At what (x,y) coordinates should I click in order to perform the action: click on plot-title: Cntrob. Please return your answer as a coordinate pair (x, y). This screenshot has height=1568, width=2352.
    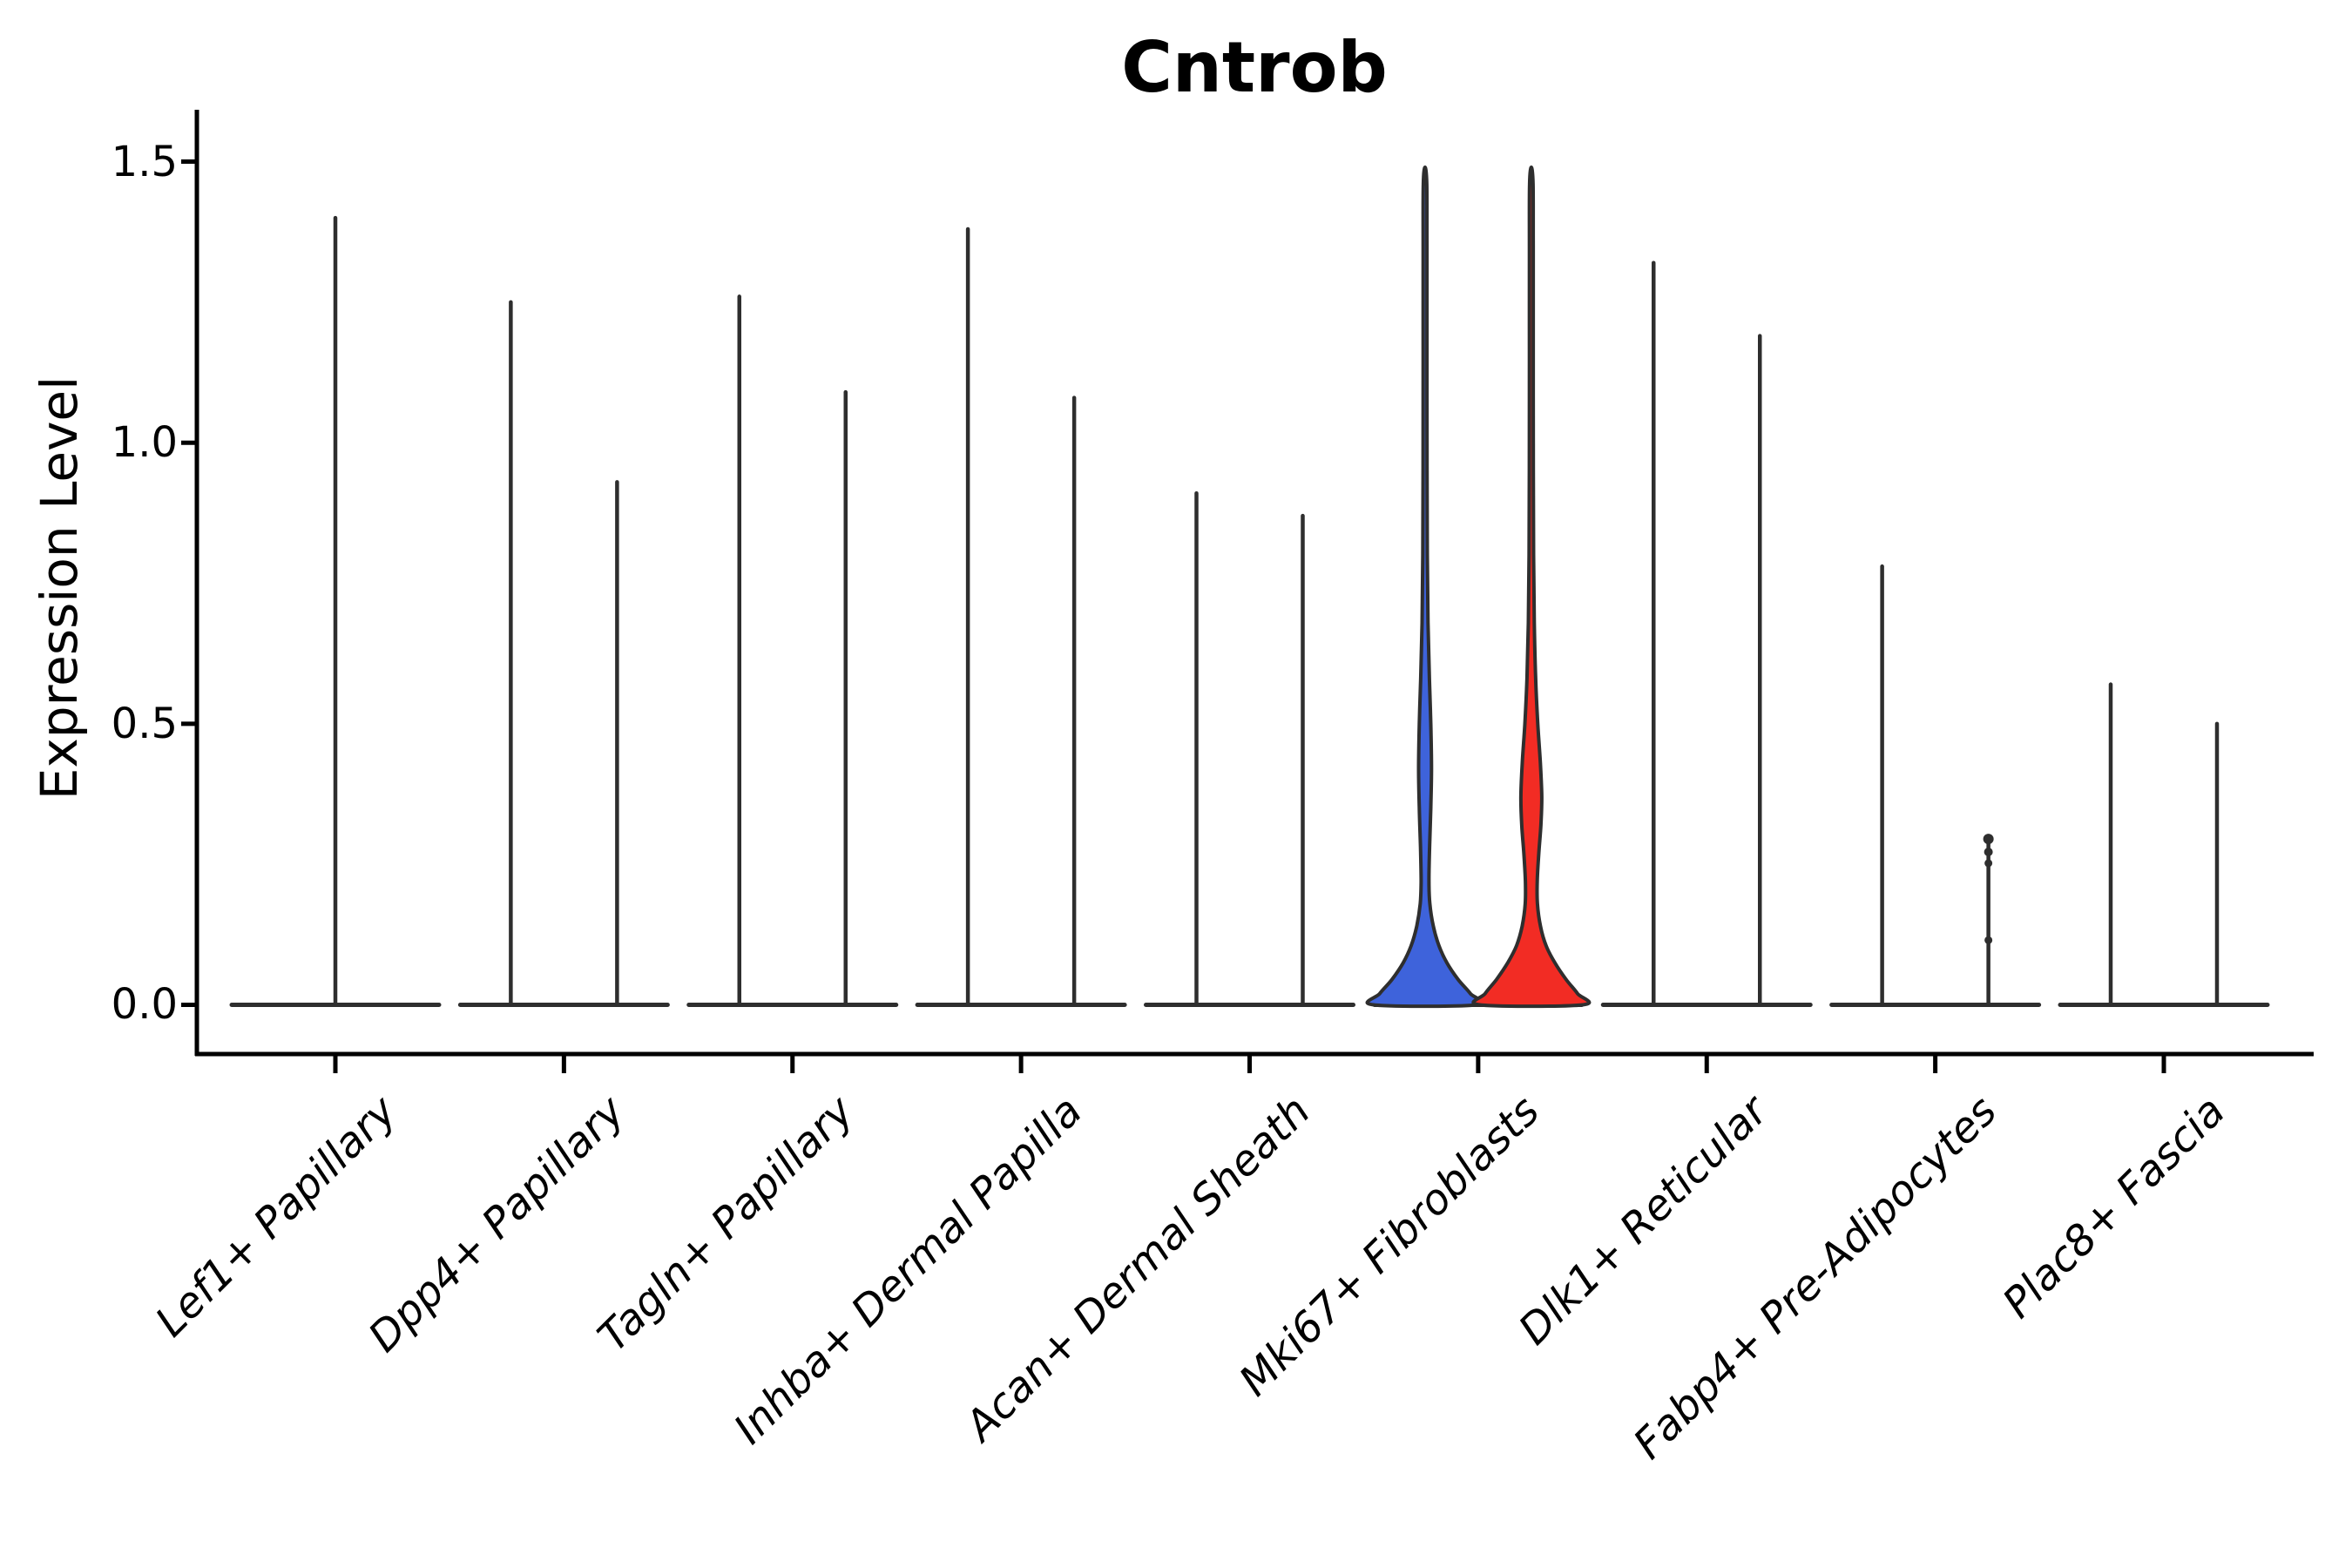
    Looking at the image, I should click on (1254, 67).